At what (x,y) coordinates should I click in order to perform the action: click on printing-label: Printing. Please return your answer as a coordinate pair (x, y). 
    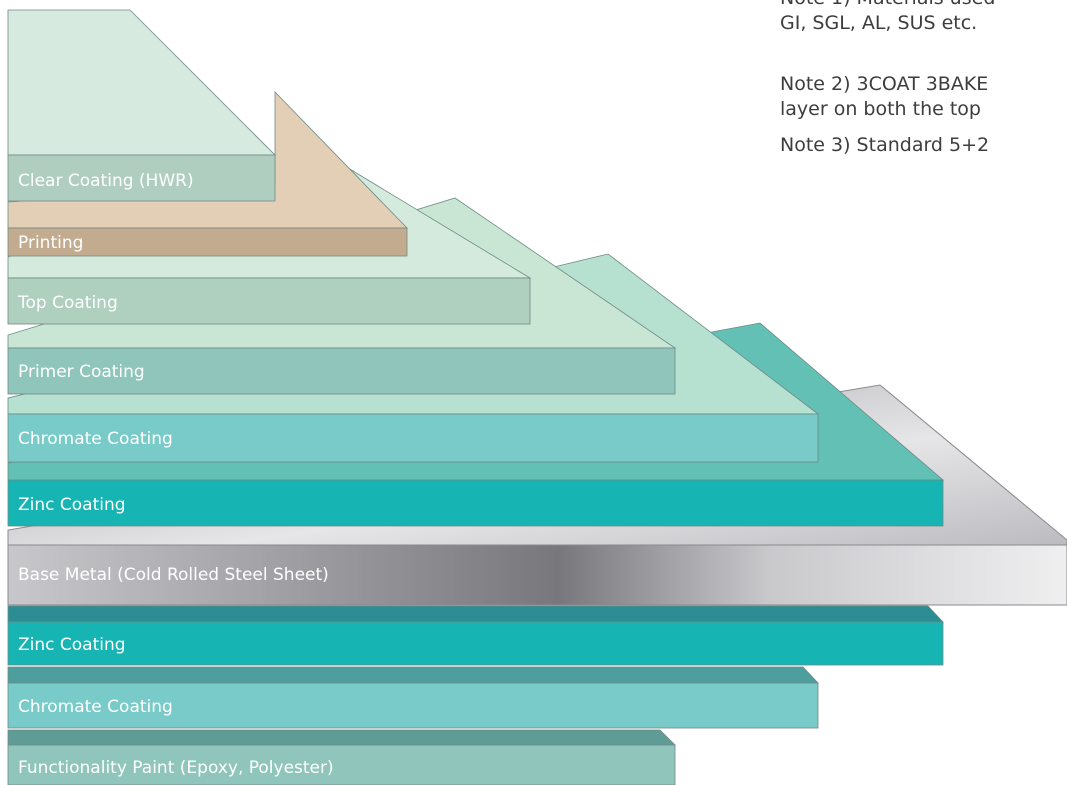
    Looking at the image, I should click on (50, 243).